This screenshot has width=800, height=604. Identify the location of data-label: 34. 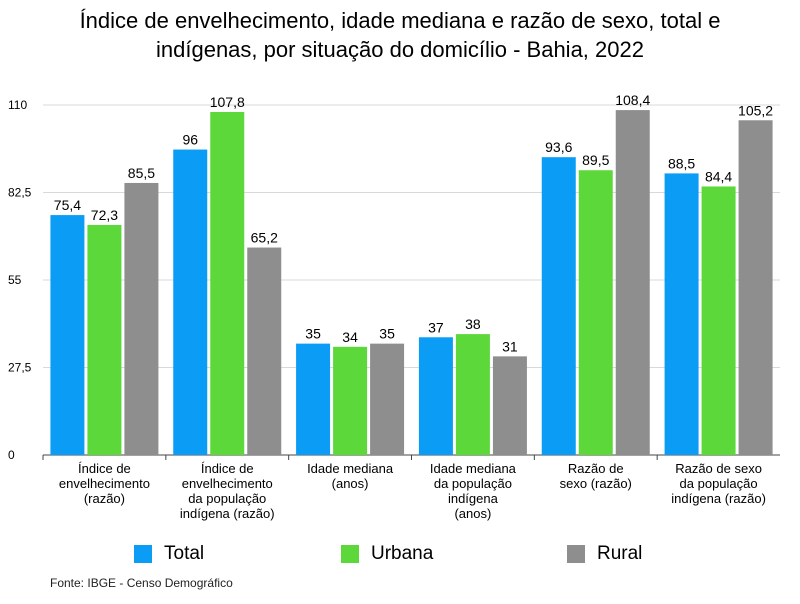
(350, 337).